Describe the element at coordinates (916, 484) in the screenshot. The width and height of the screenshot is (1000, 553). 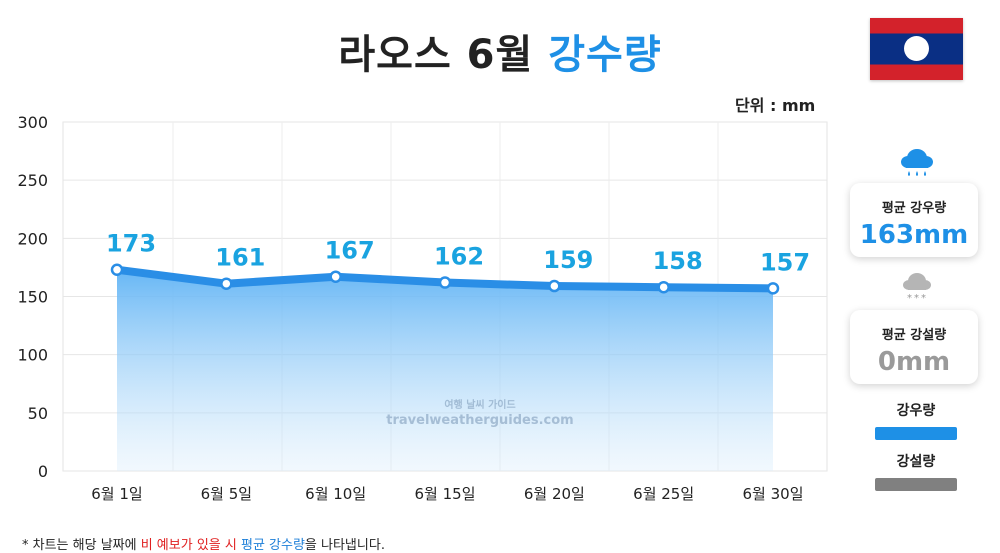
I see `legend-snow-swatch` at that location.